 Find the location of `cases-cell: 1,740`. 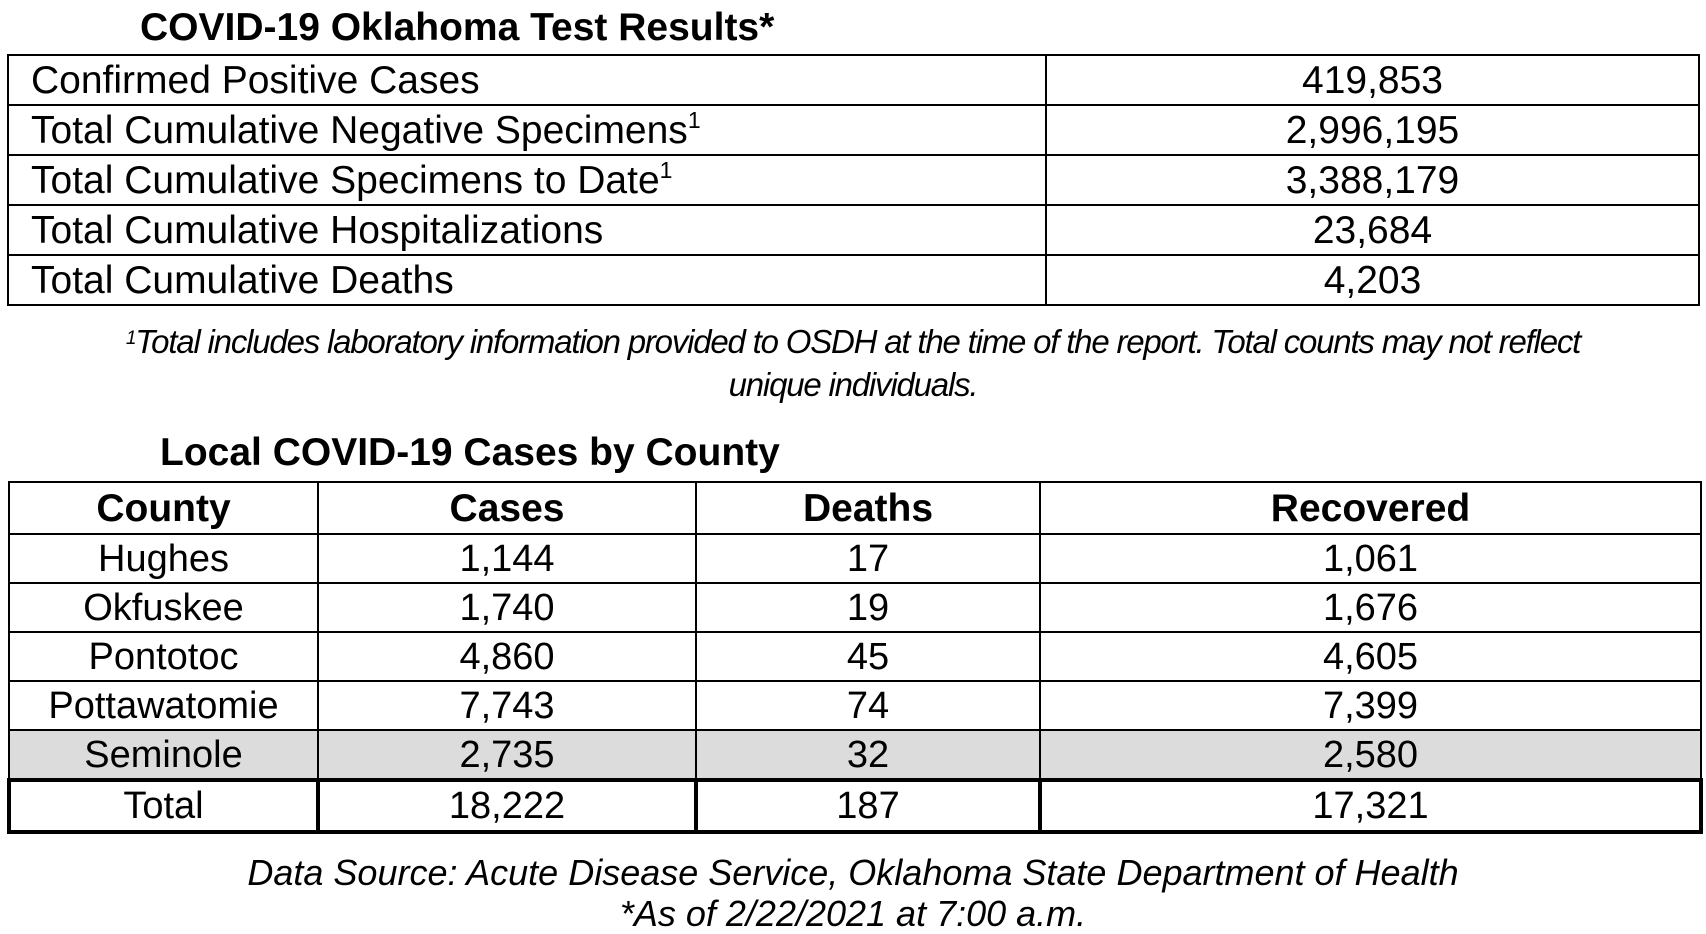

cases-cell: 1,740 is located at coordinates (507, 607).